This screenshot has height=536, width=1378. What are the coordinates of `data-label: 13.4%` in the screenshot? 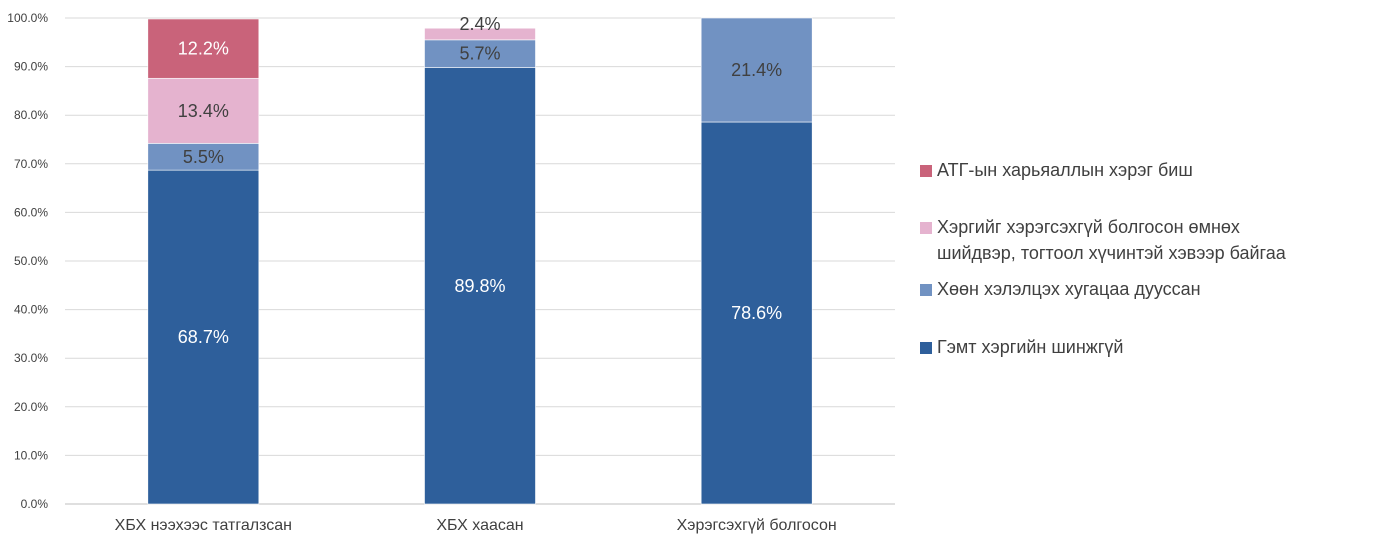 It's located at (203, 111).